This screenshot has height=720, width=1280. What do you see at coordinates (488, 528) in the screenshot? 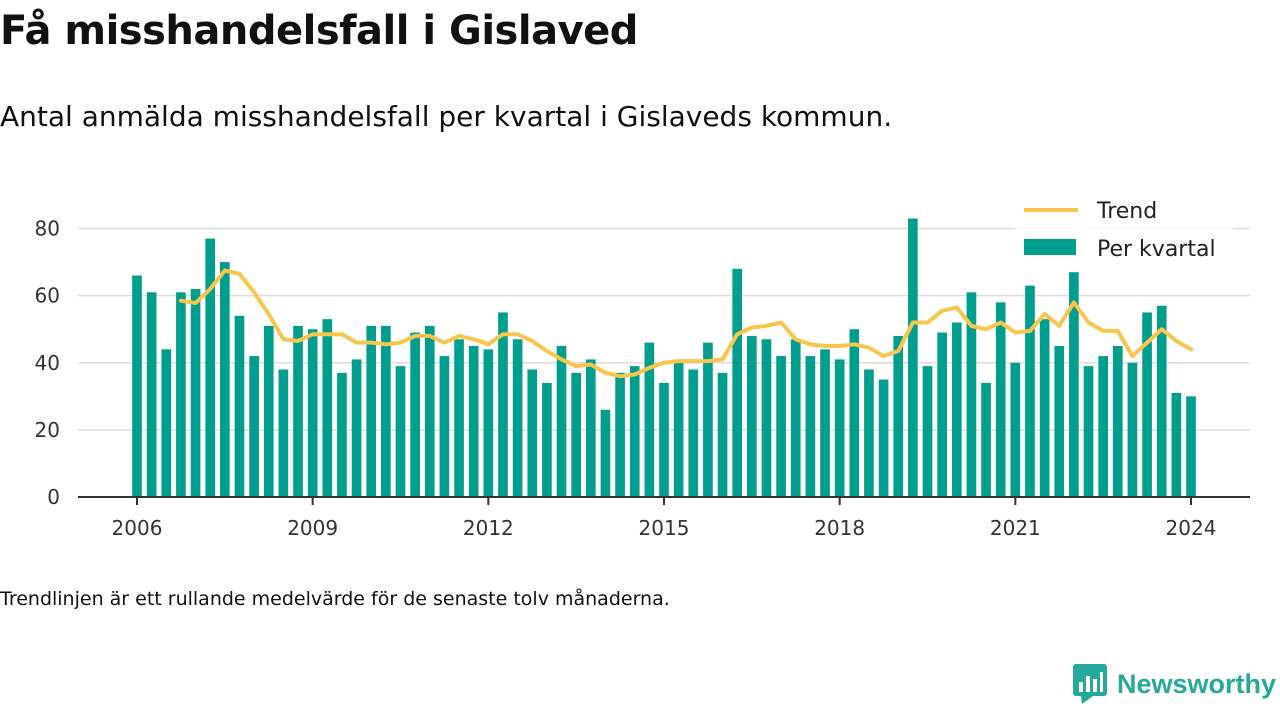
I see `x-tick-label: 2012` at bounding box center [488, 528].